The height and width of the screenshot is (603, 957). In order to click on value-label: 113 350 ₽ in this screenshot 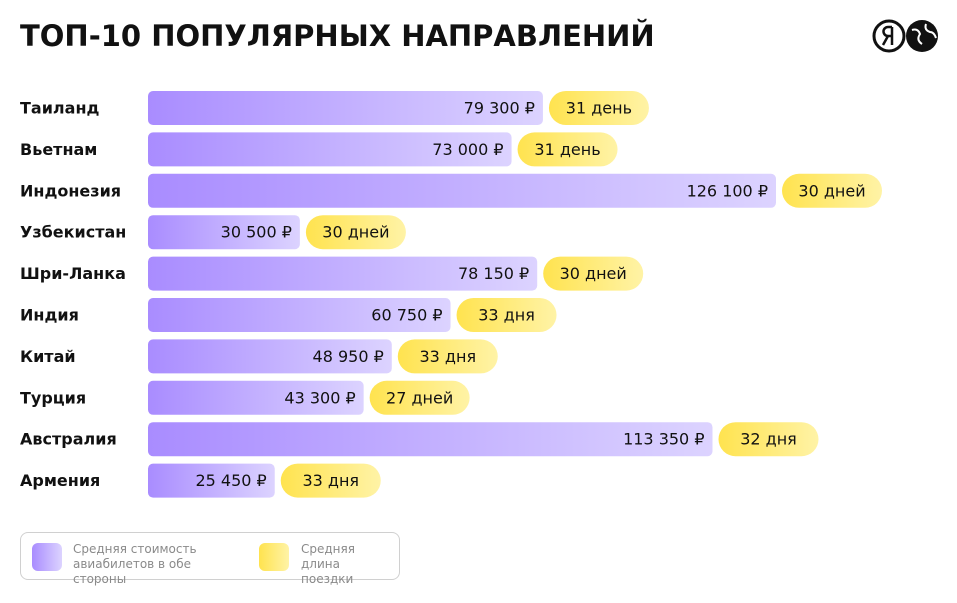, I will do `click(663, 439)`.